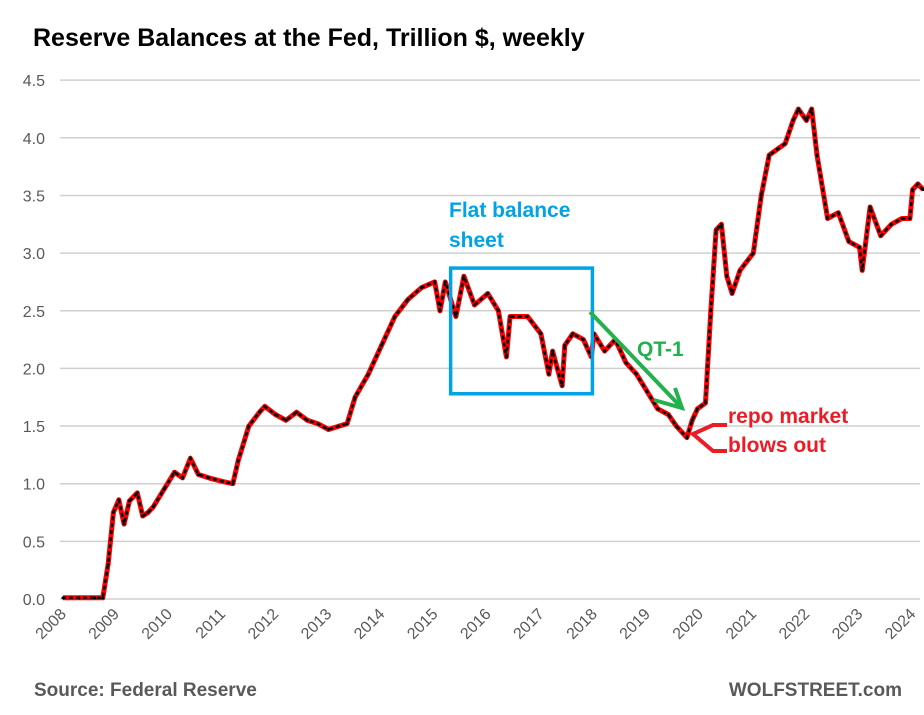 This screenshot has width=924, height=715. I want to click on x-tick-label: 2010, so click(157, 624).